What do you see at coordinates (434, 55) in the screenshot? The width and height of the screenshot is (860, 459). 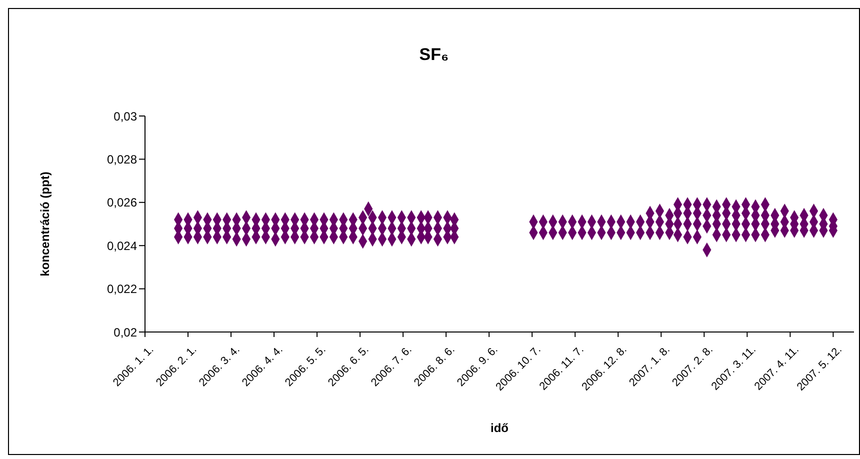 I see `chart-title: SF₆` at bounding box center [434, 55].